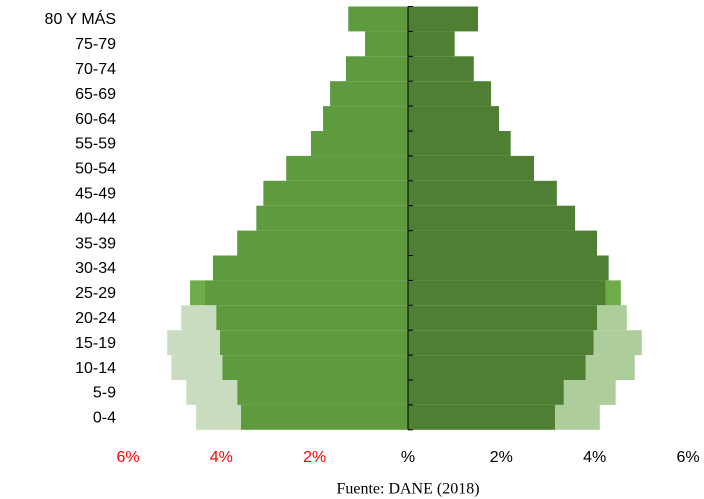 The height and width of the screenshot is (499, 704). What do you see at coordinates (95, 193) in the screenshot?
I see `y-tick-label: 45-49` at bounding box center [95, 193].